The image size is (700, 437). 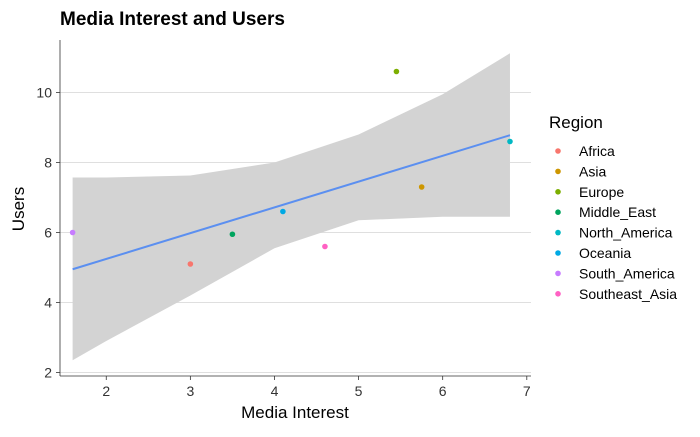 I want to click on legend-label: Asia, so click(x=592, y=171).